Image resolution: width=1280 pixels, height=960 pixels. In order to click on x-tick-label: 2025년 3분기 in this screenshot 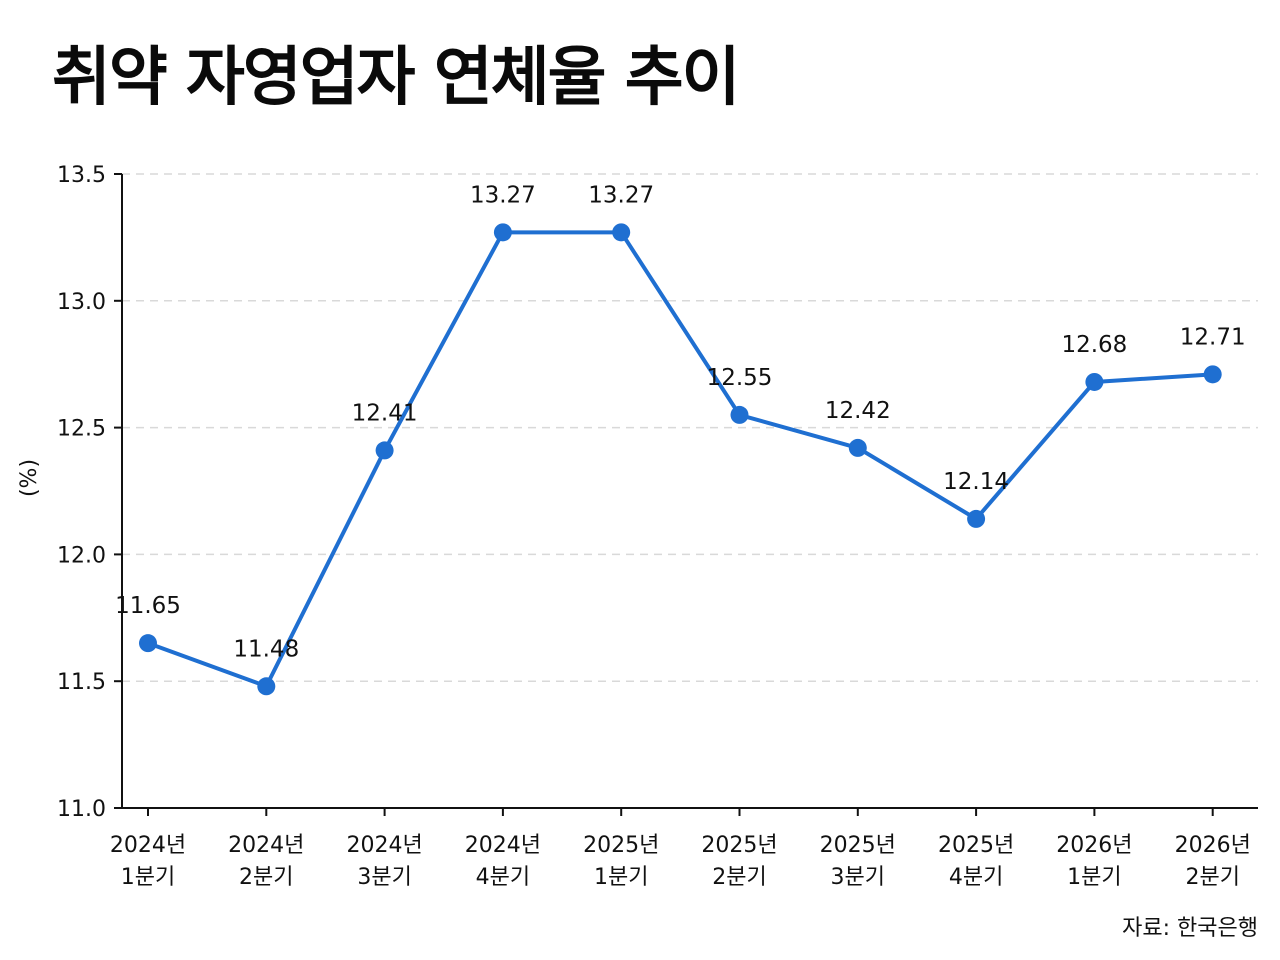, I will do `click(858, 861)`.